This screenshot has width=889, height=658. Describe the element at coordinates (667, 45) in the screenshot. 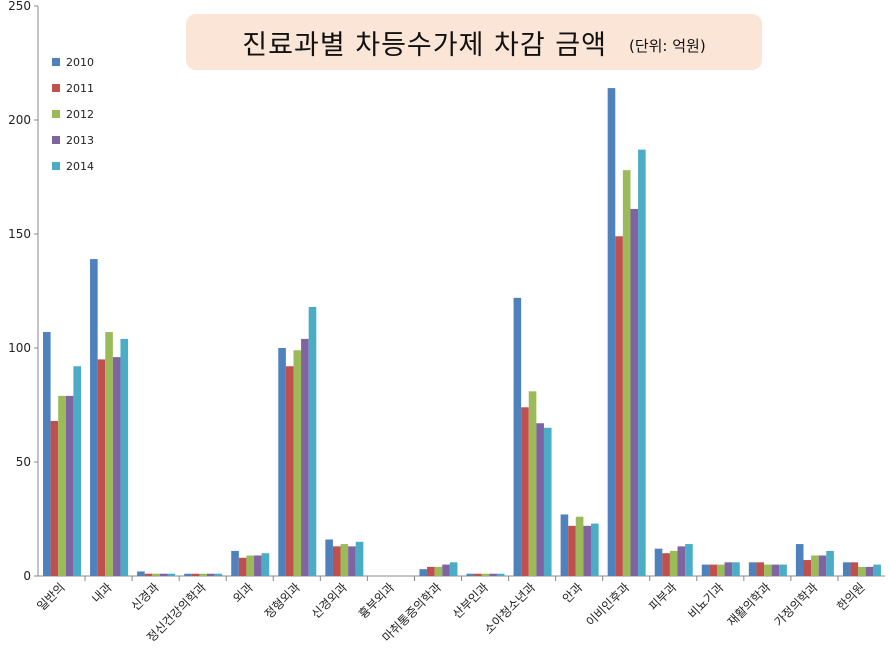

I see `chart-subtitle: (단위: 억원)` at that location.